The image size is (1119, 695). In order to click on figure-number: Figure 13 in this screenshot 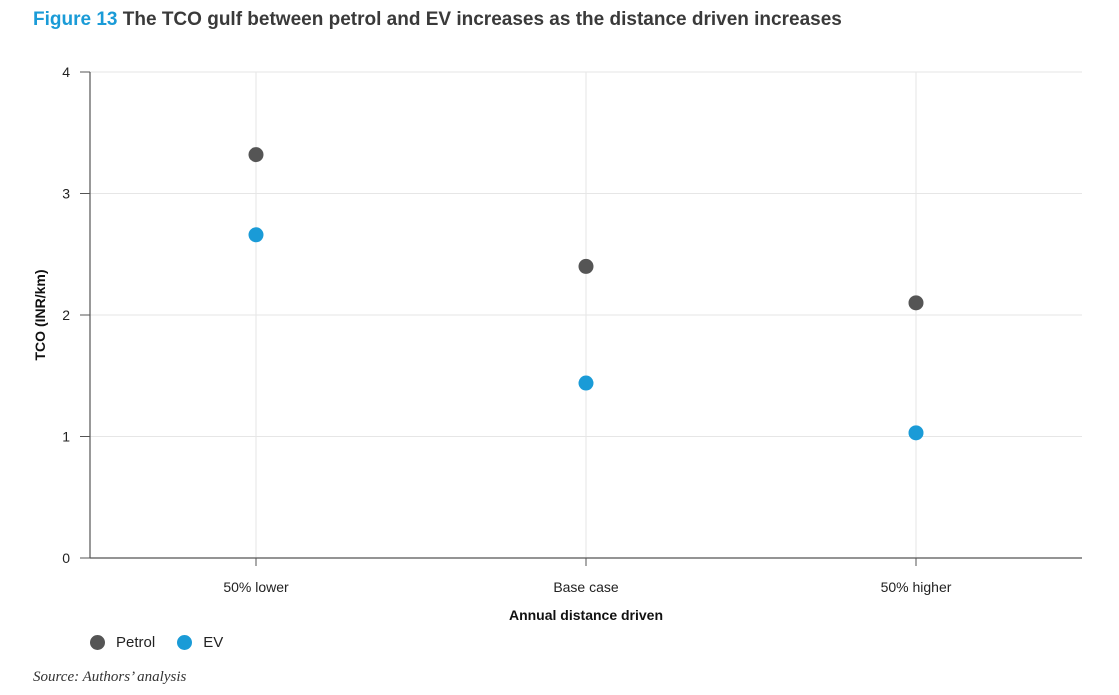, I will do `click(75, 19)`.